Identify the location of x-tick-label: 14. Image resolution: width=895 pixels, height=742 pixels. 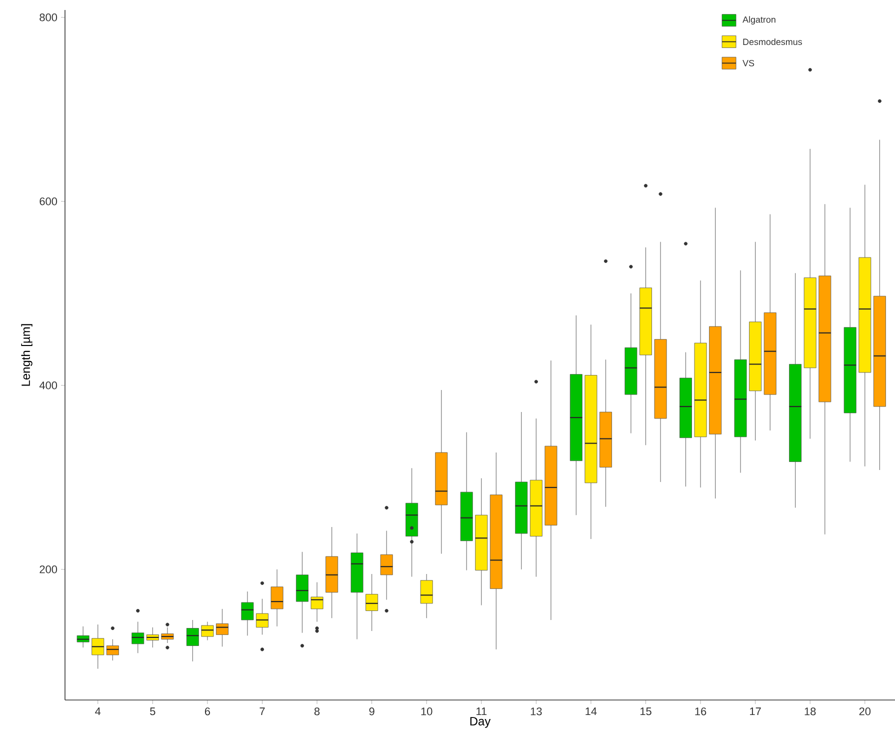
(591, 712).